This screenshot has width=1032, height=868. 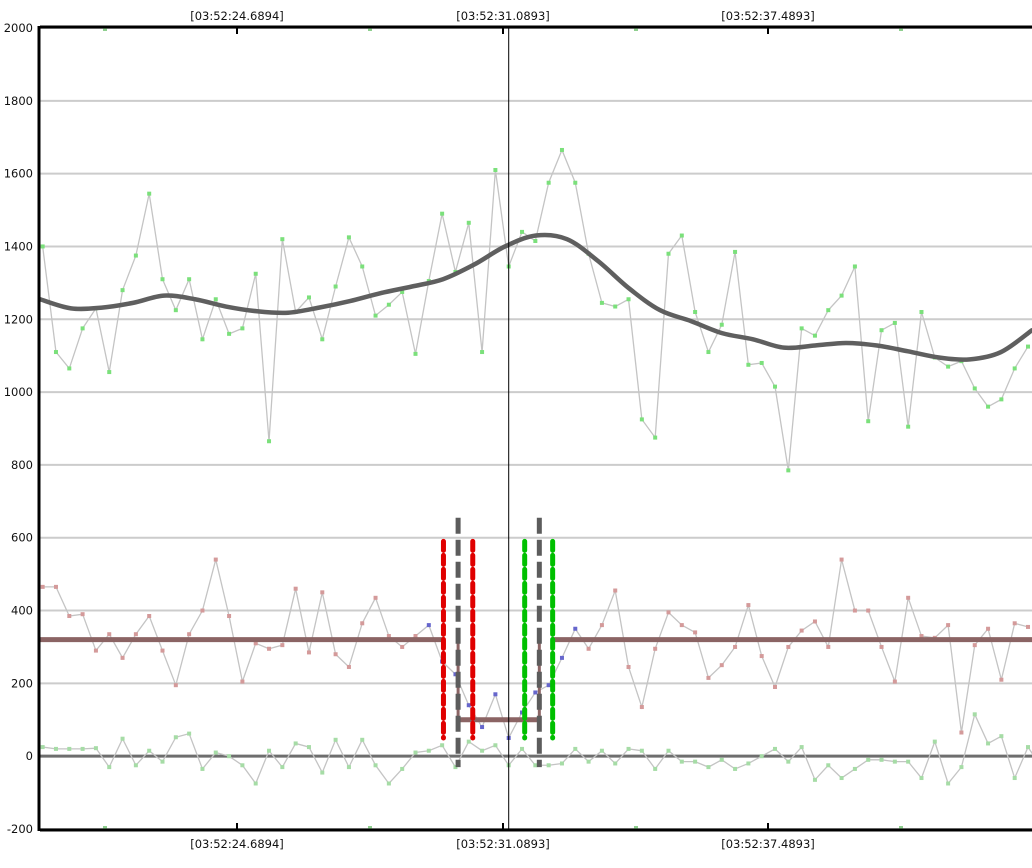 I want to click on y-tick-label: 600, so click(x=22, y=538).